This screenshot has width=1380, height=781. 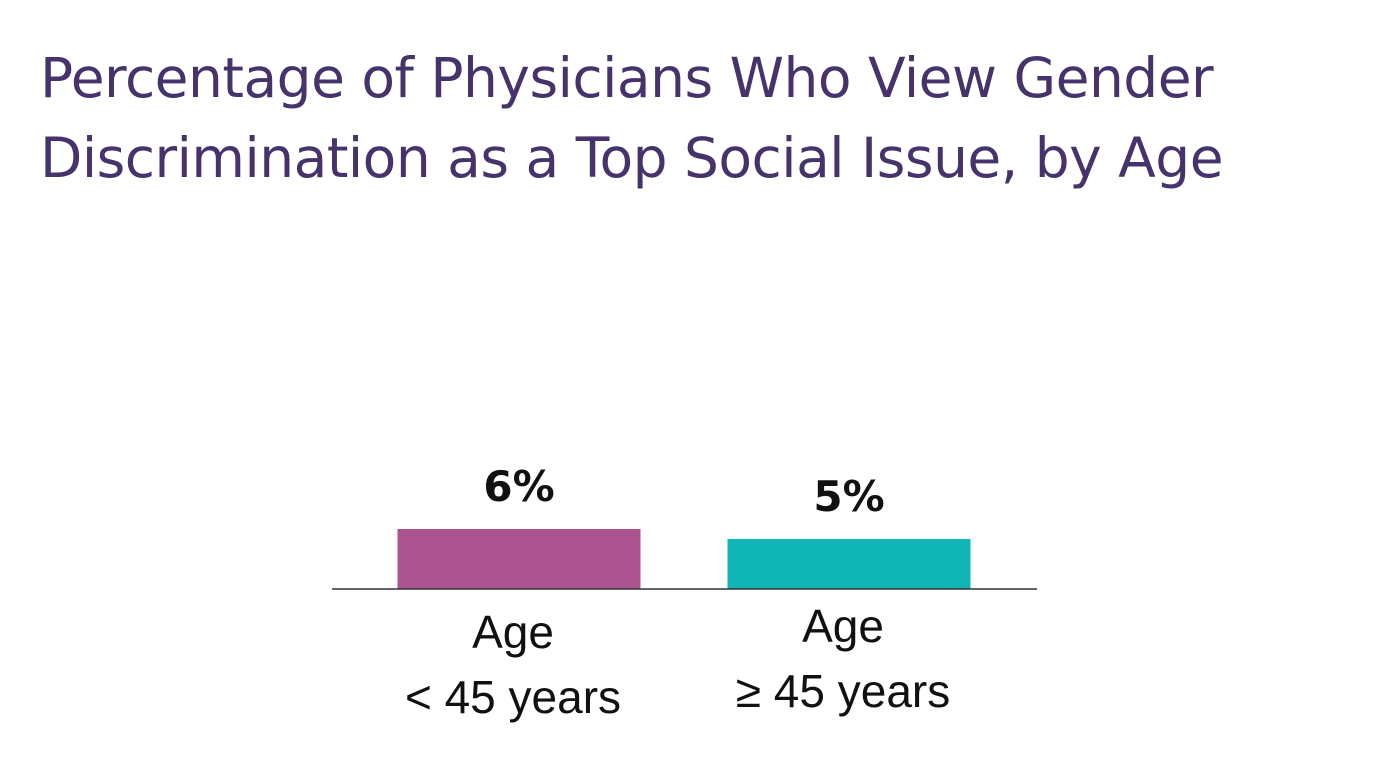 I want to click on value-label-1: 6%, so click(x=518, y=486).